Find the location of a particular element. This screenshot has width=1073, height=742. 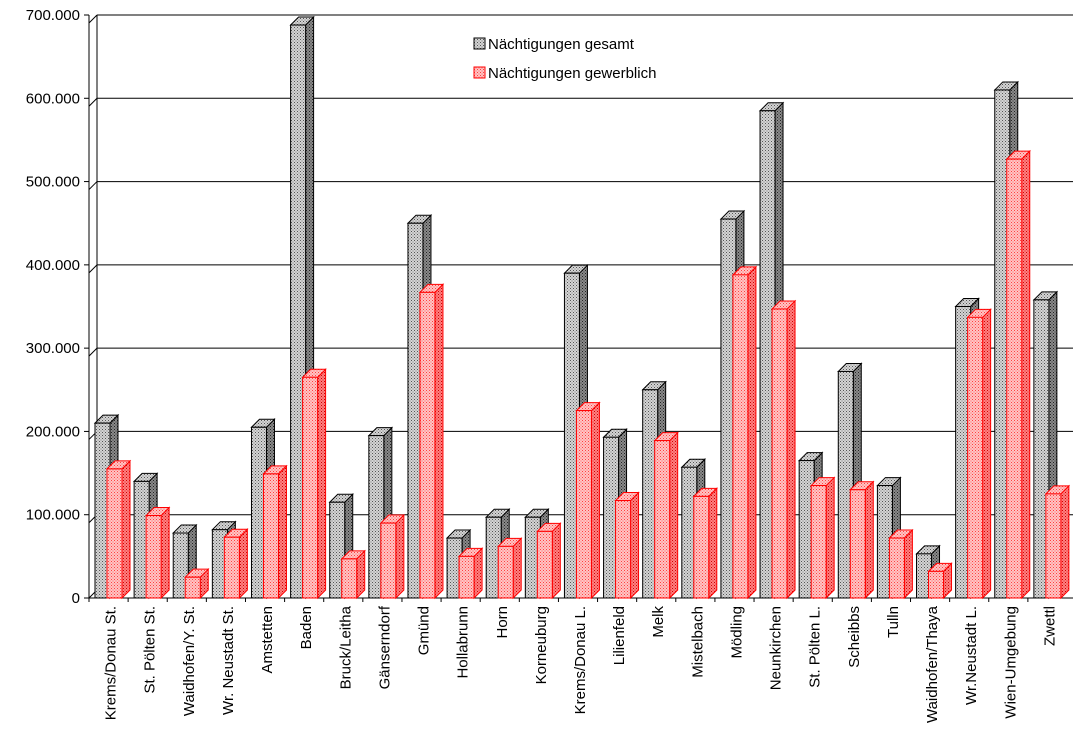

x-category-label: Korneuburg is located at coordinates (541, 645).